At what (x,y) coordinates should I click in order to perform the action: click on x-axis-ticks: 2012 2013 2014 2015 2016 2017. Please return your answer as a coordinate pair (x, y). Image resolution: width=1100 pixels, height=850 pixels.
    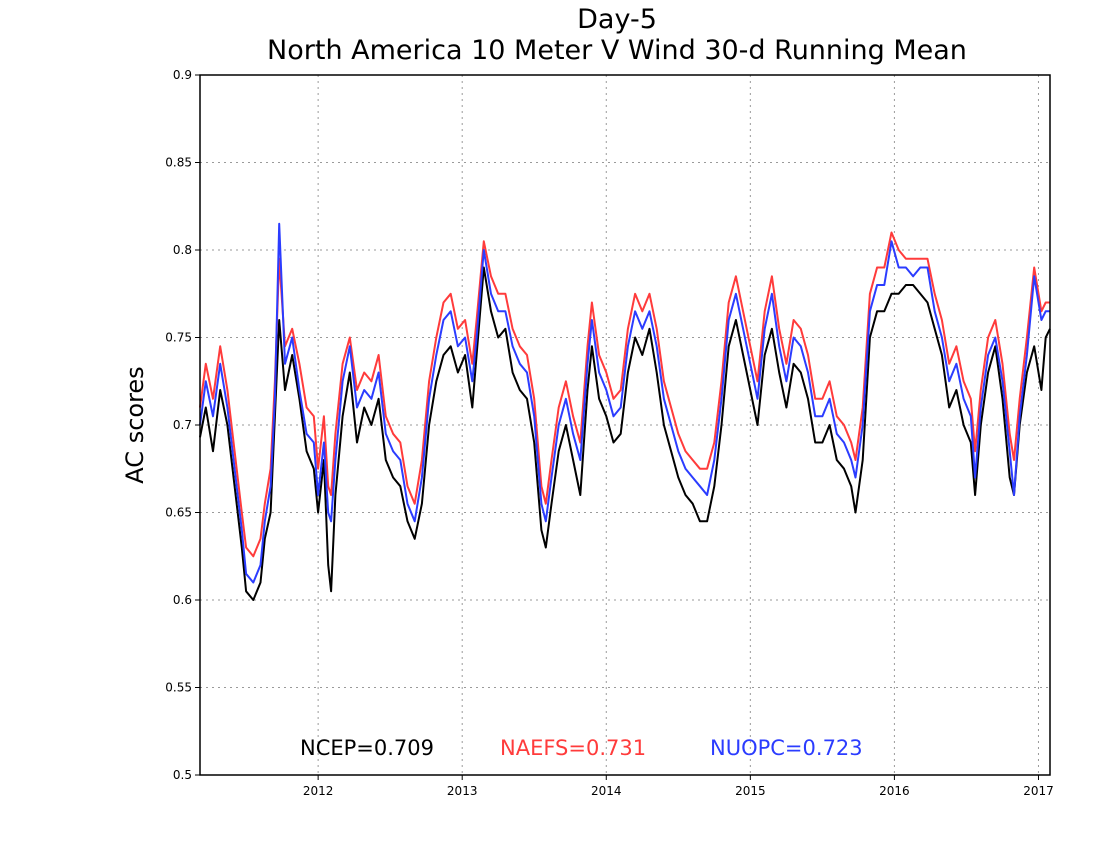
    Looking at the image, I should click on (678, 786).